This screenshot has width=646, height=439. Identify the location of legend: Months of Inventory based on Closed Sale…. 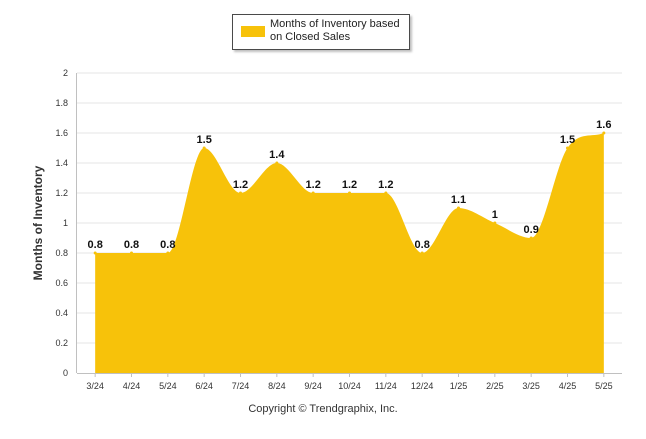
(321, 32).